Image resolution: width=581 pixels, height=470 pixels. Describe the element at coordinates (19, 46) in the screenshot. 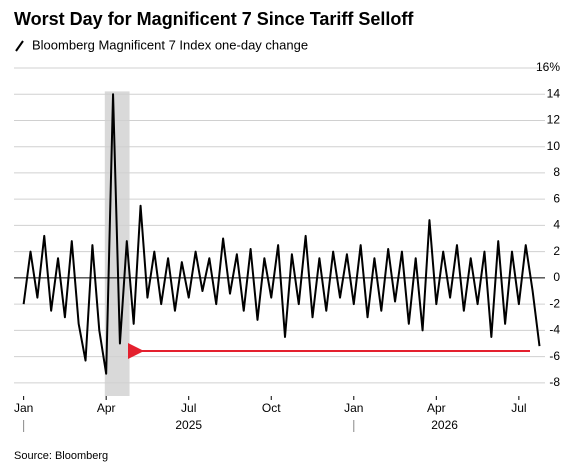

I see `legend-swatch` at that location.